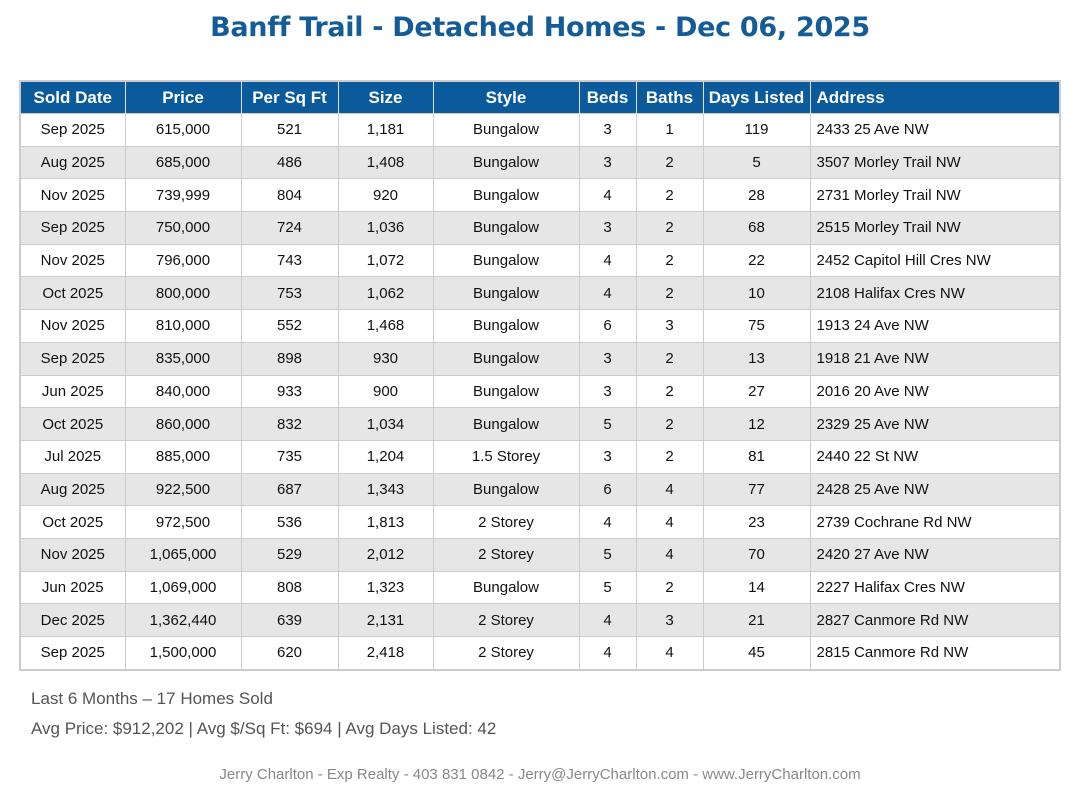 The width and height of the screenshot is (1080, 804). Describe the element at coordinates (183, 358) in the screenshot. I see `table-cell: 835,000` at that location.